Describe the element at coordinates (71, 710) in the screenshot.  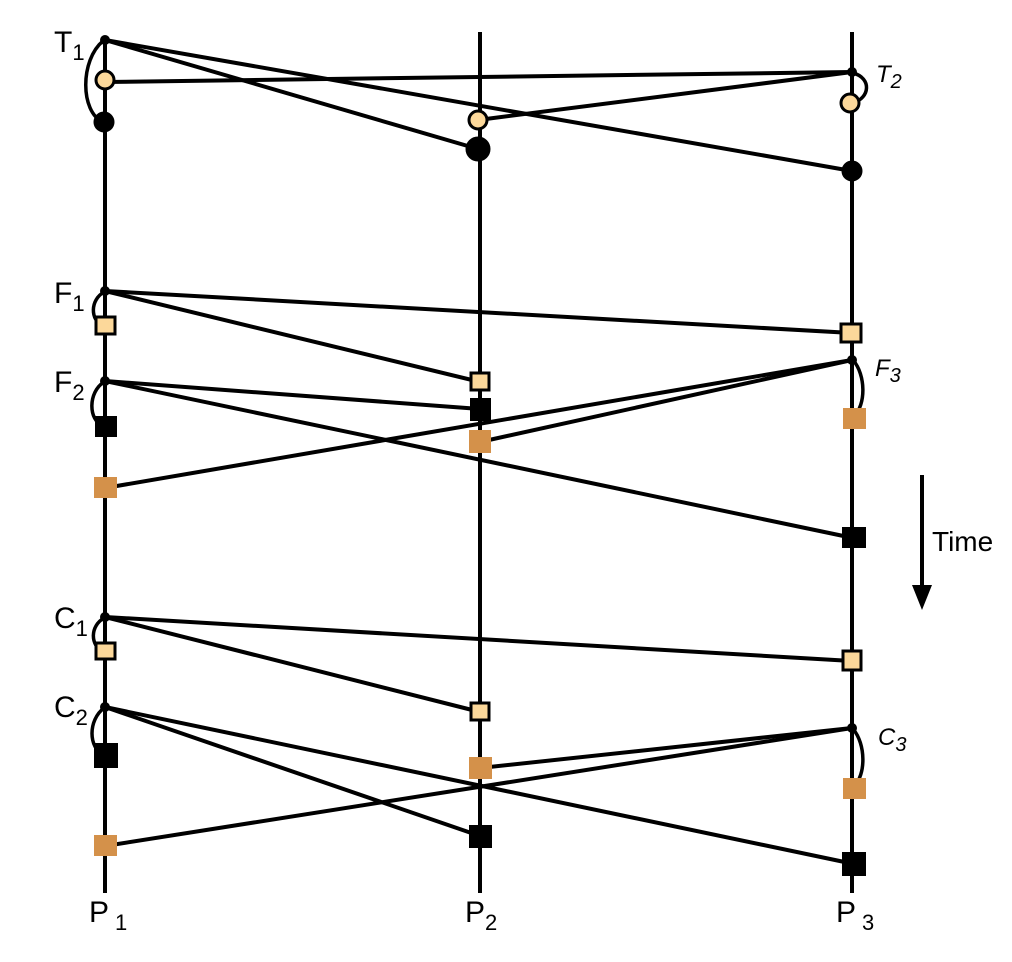
I see `label-c2: C2` at that location.